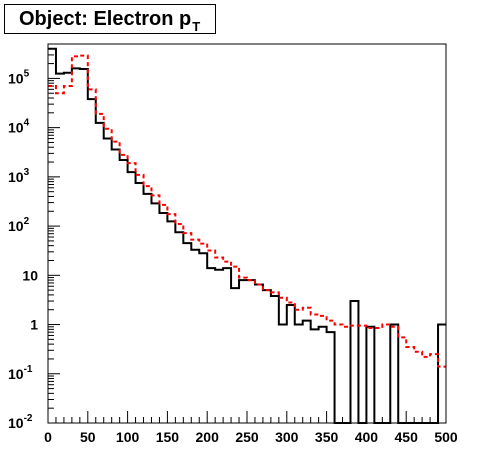 The width and height of the screenshot is (496, 472). I want to click on y-tick-label: 10, so click(30, 275).